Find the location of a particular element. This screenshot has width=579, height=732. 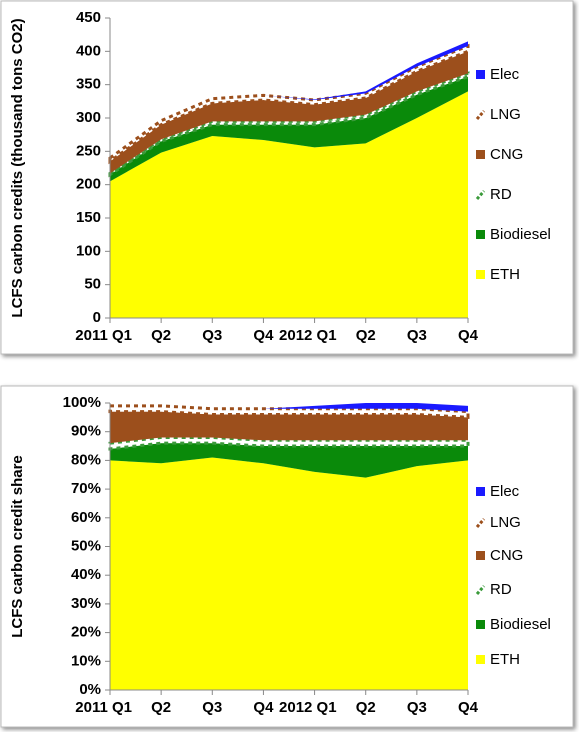

y-tick-label: 40% is located at coordinates (86, 574).